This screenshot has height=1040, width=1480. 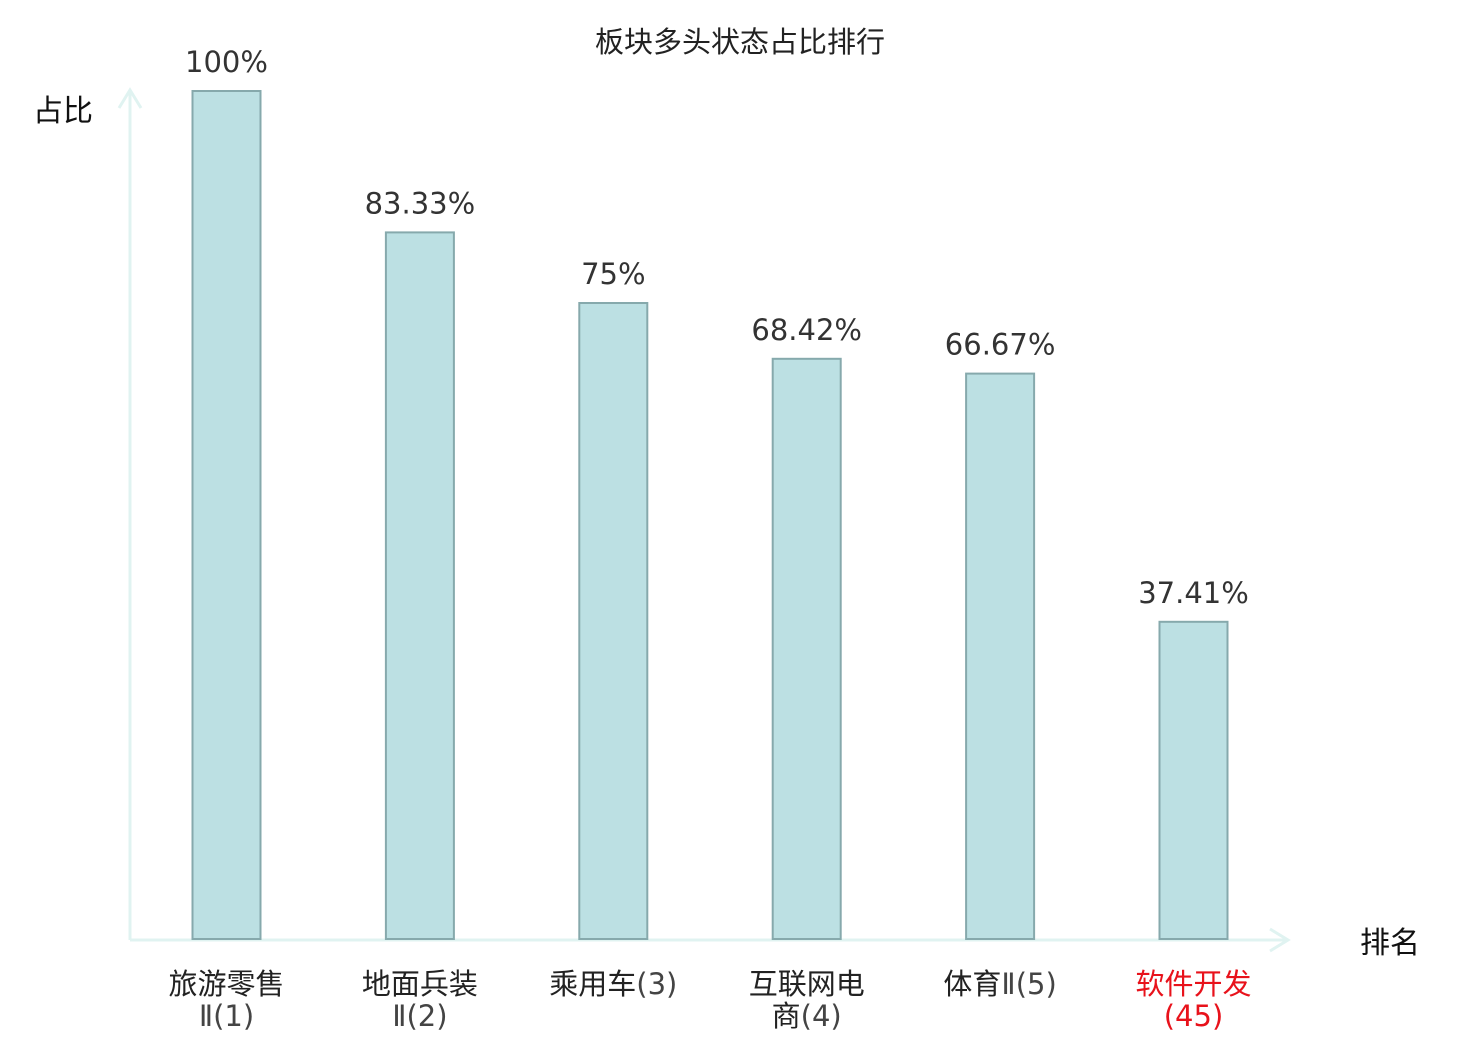 I want to click on category-name: 地面兵装, so click(x=420, y=984).